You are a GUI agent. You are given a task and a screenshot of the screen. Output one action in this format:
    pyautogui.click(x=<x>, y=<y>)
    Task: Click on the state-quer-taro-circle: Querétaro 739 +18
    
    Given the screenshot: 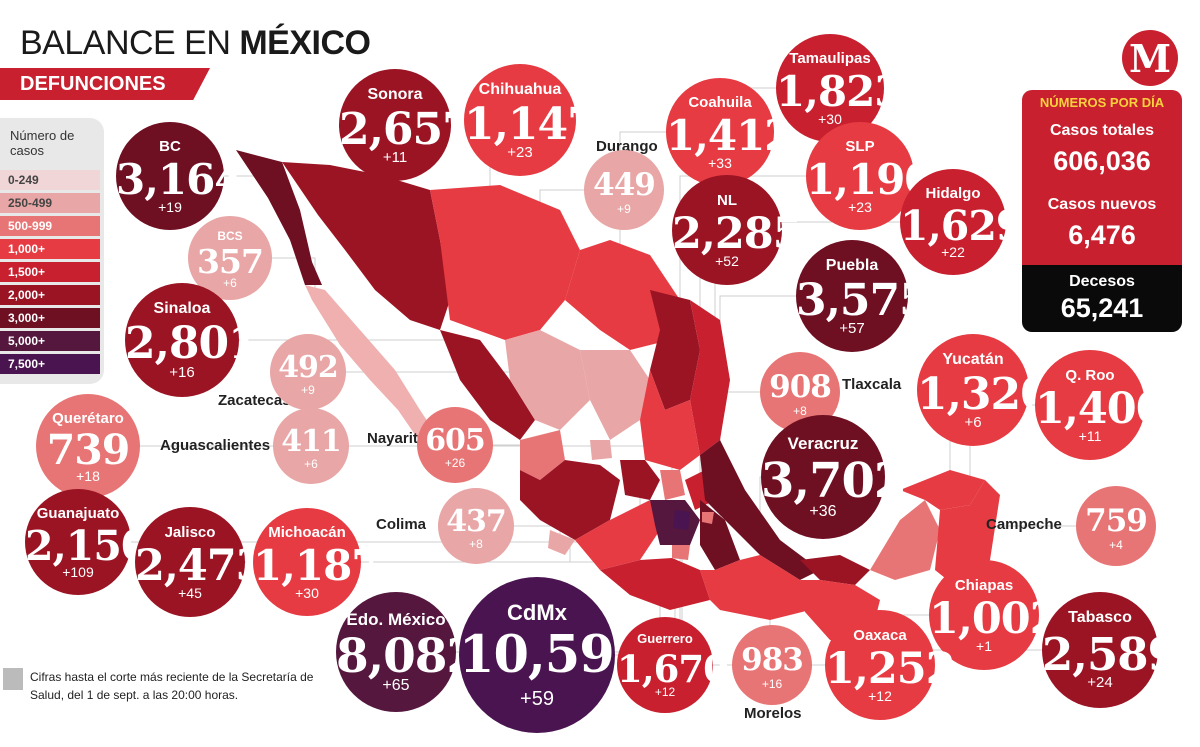 What is the action you would take?
    pyautogui.click(x=88, y=446)
    